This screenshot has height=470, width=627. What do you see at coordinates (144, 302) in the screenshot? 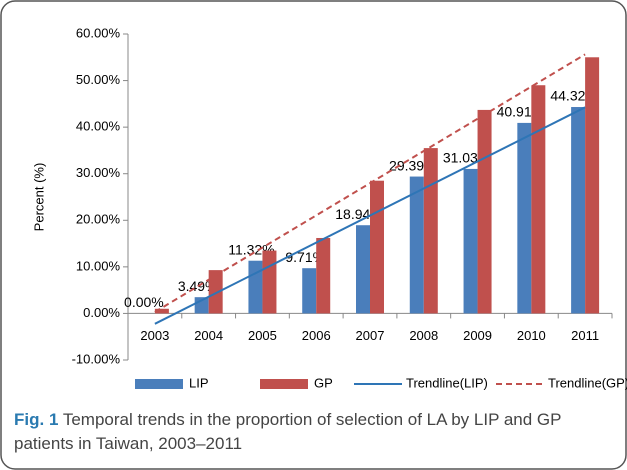
I see `data-label: 0.00%` at bounding box center [144, 302].